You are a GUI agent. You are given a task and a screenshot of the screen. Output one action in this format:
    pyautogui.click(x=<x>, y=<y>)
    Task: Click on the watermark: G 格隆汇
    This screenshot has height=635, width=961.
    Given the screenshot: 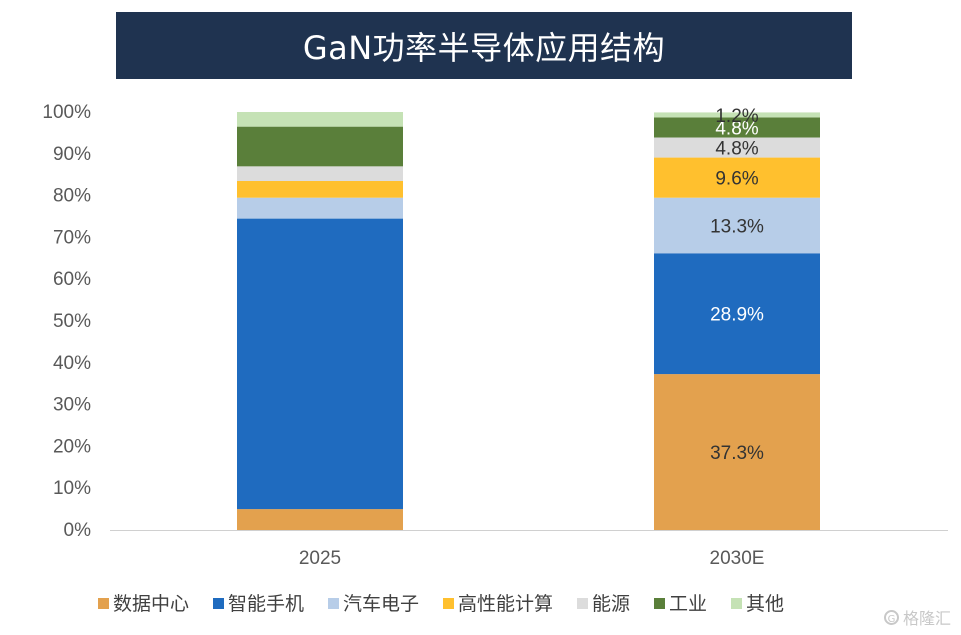 What is the action you would take?
    pyautogui.click(x=917, y=617)
    